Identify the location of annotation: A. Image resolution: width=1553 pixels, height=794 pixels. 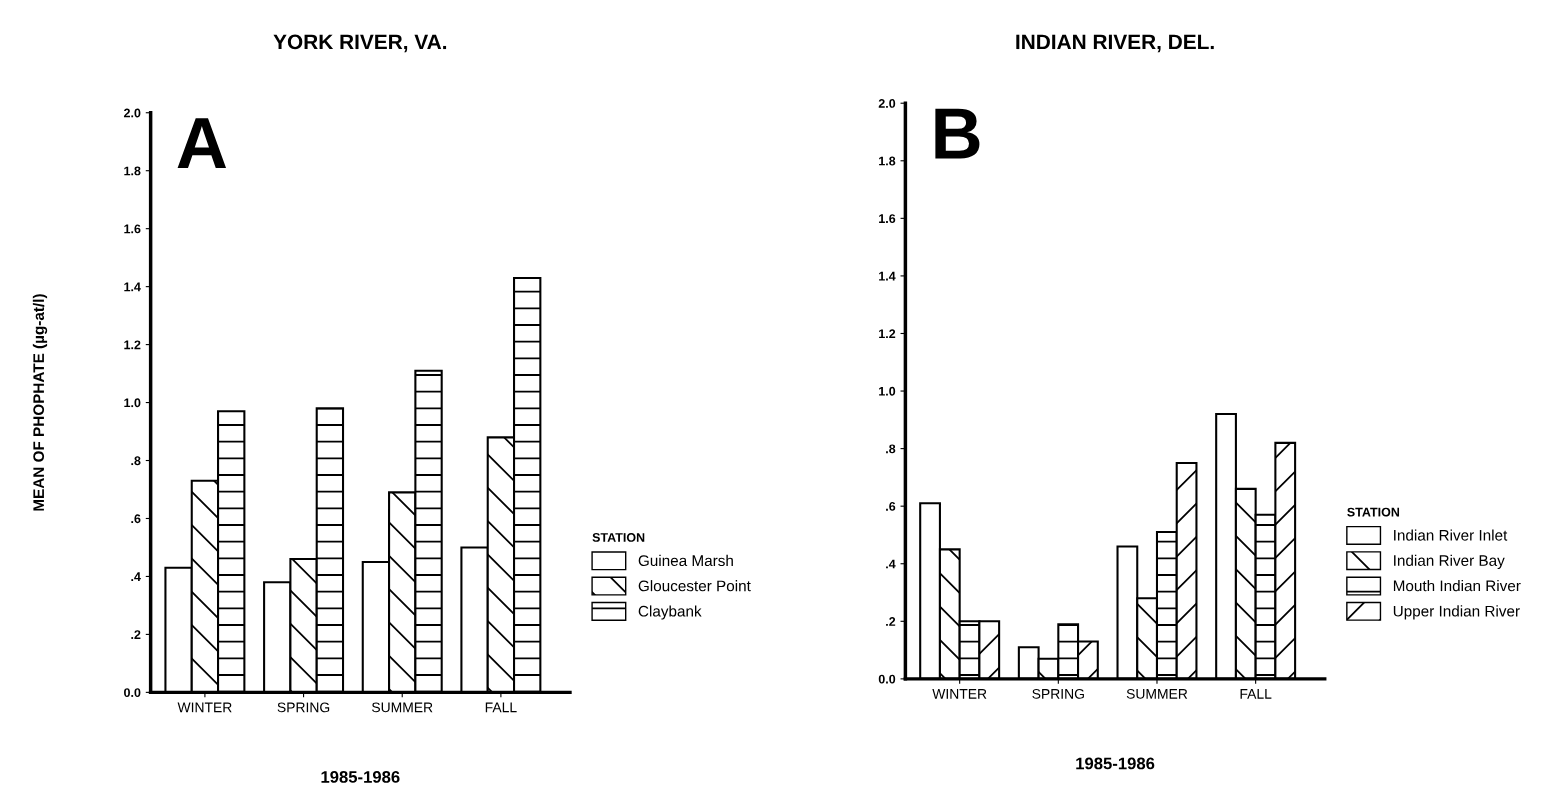
(202, 143).